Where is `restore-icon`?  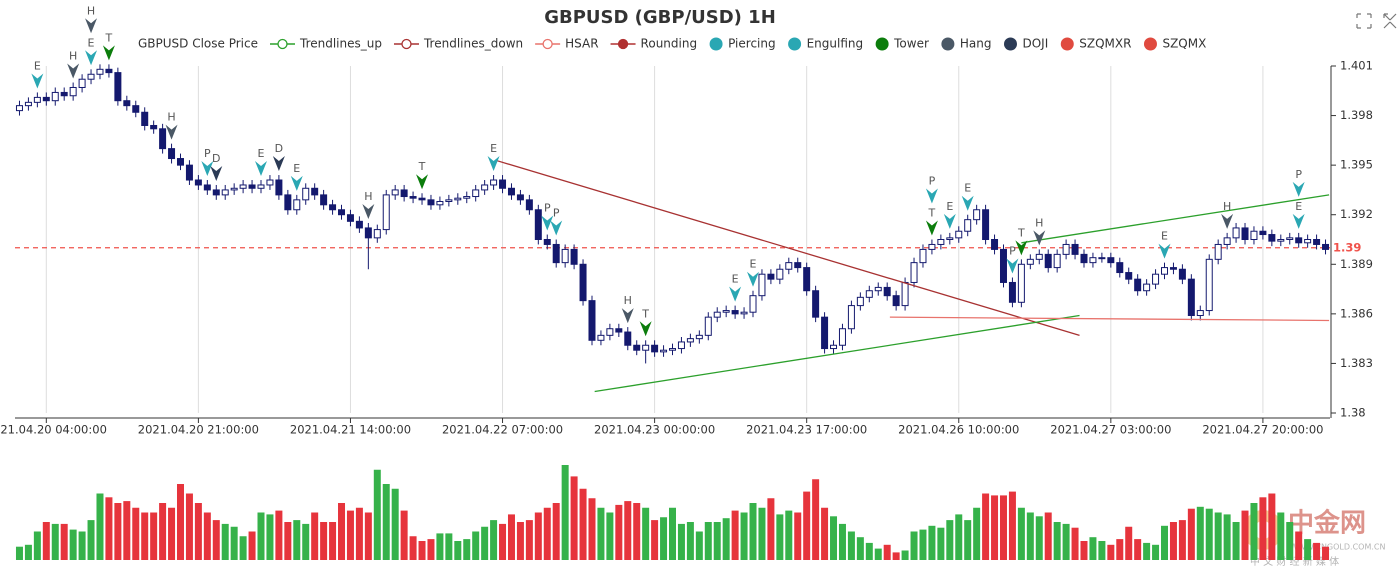
restore-icon is located at coordinates (1390, 21).